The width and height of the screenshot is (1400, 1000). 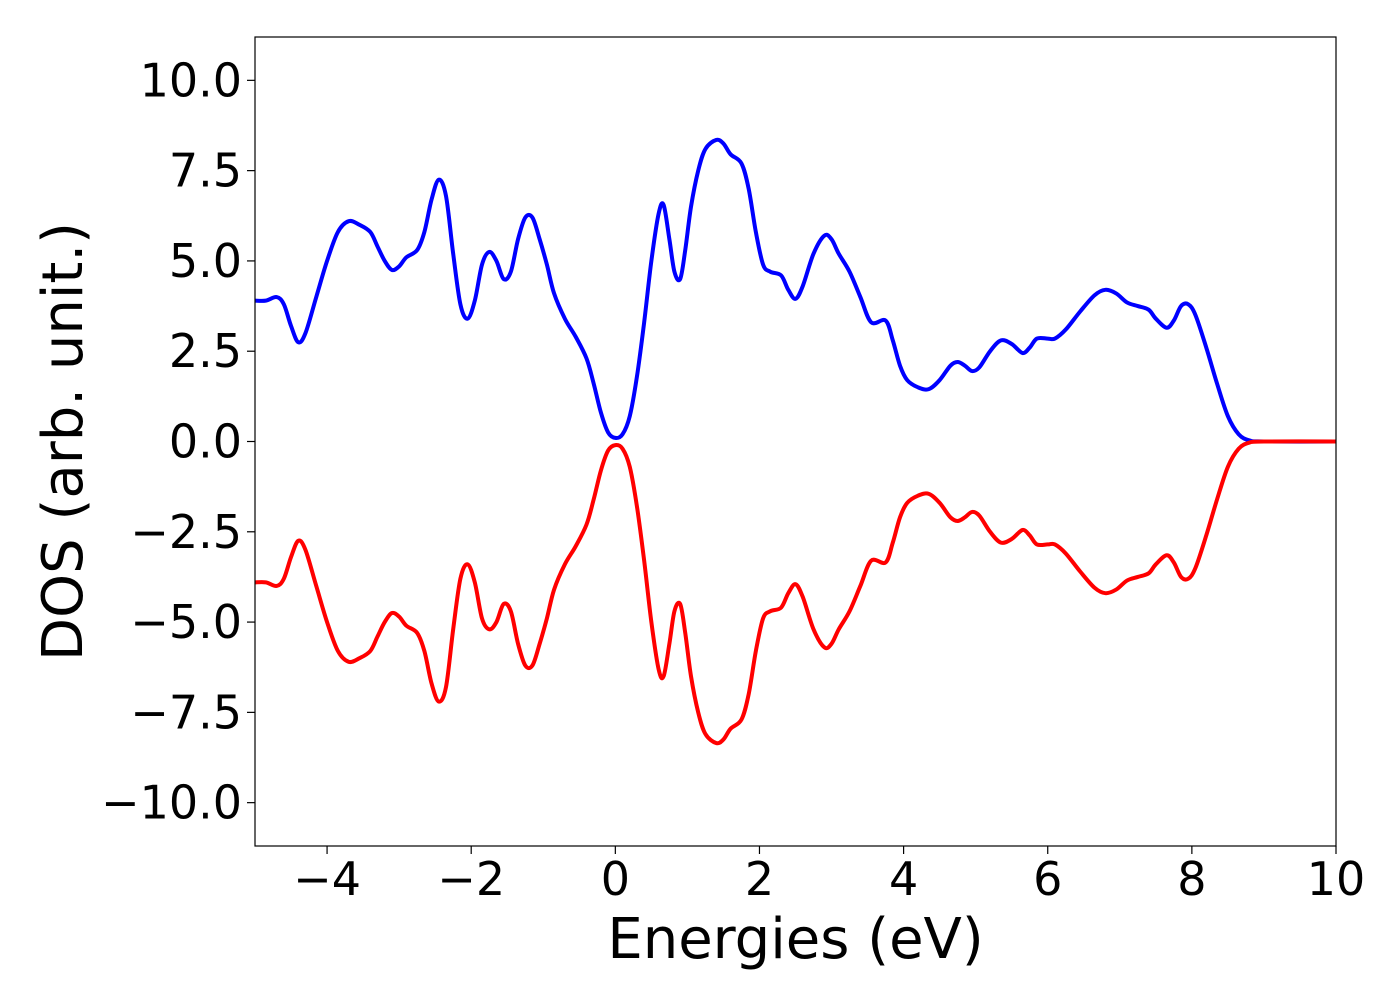 I want to click on x-tick-label: 10, so click(x=1336, y=879).